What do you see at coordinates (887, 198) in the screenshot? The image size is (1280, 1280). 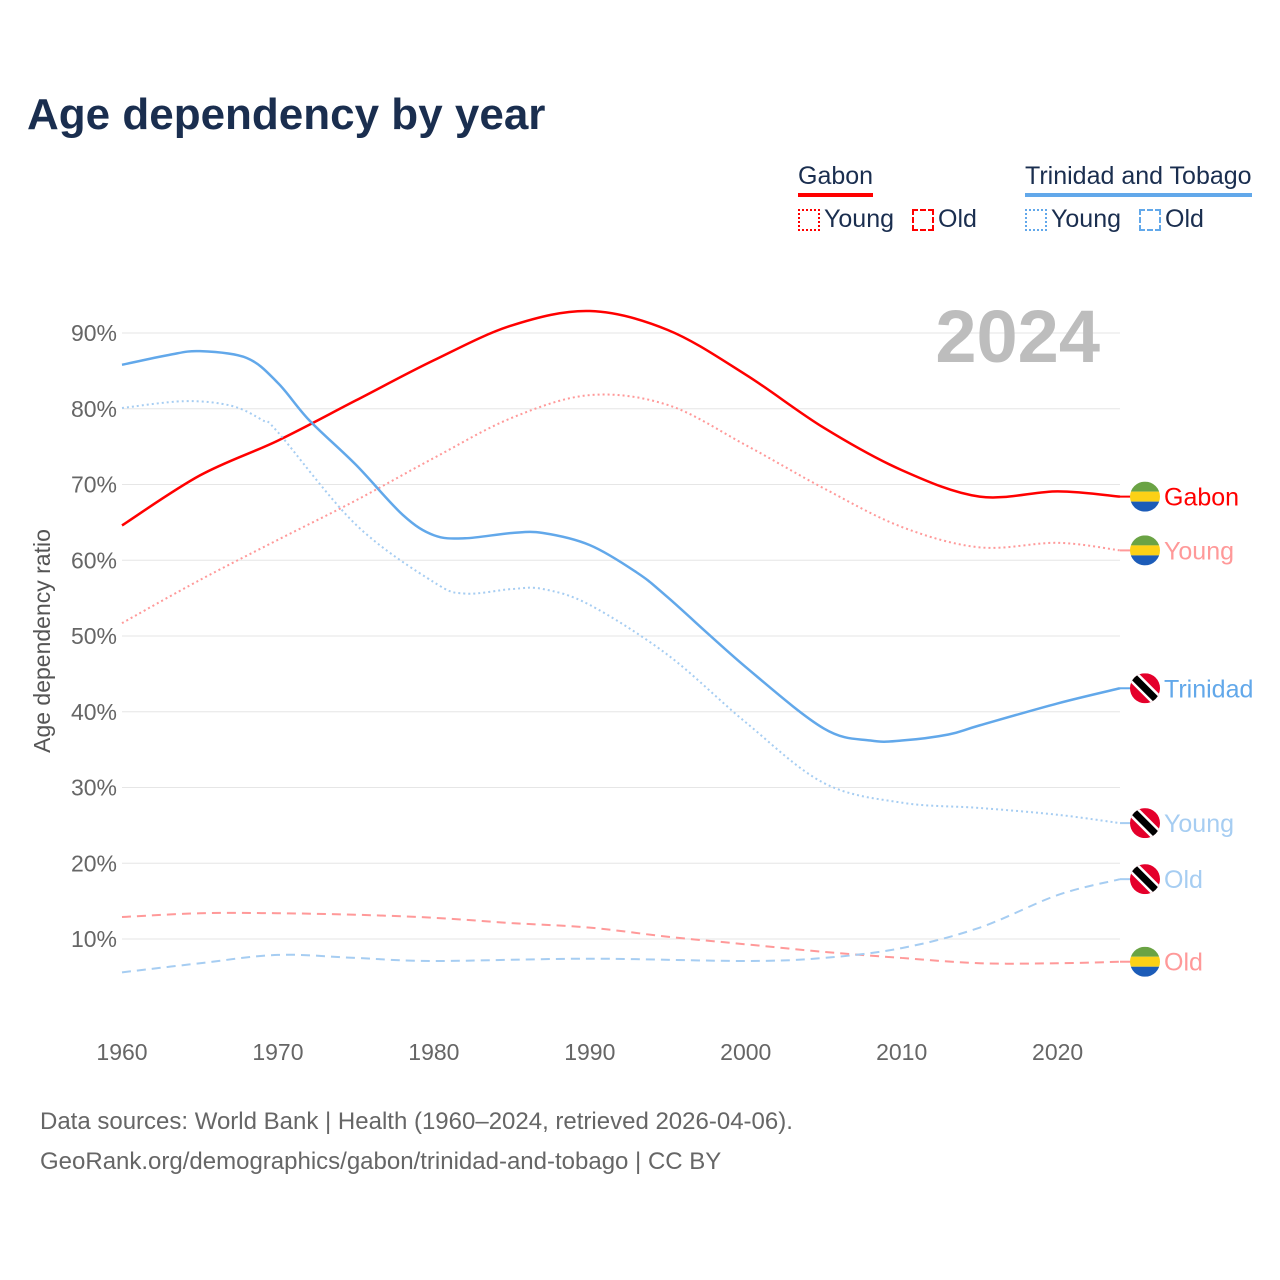 I see `legend-gabon: Gabon Young Old` at bounding box center [887, 198].